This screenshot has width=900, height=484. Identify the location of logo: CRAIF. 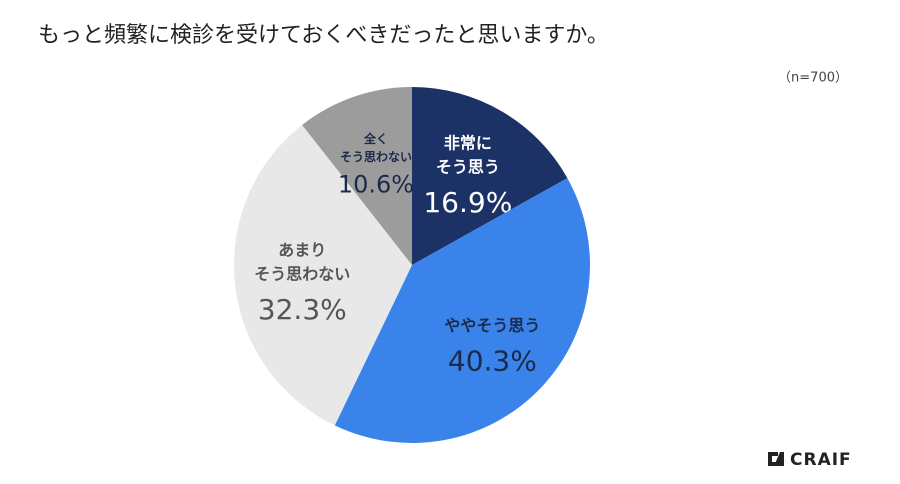
(810, 460).